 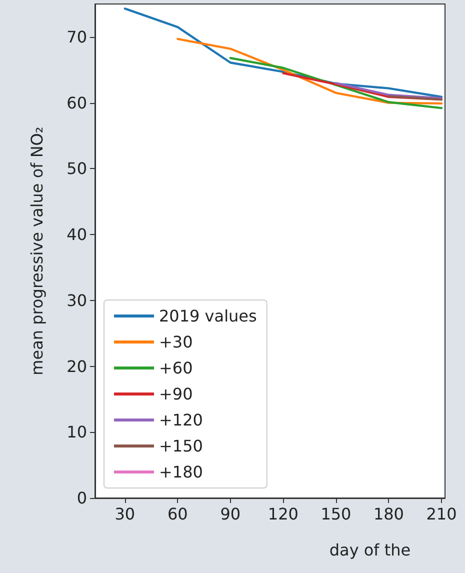 I want to click on x-tick-label: 30, so click(x=125, y=514).